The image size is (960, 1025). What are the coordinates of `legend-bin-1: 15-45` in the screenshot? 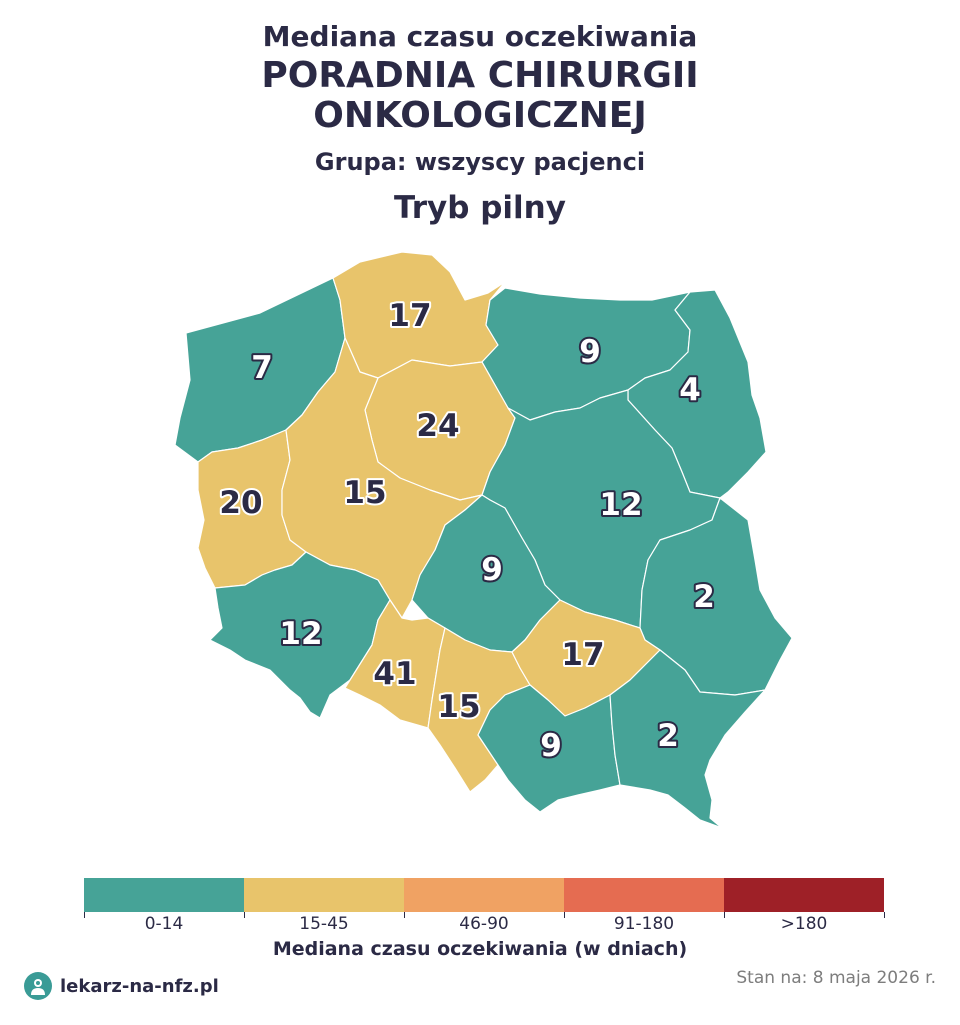 It's located at (324, 906).